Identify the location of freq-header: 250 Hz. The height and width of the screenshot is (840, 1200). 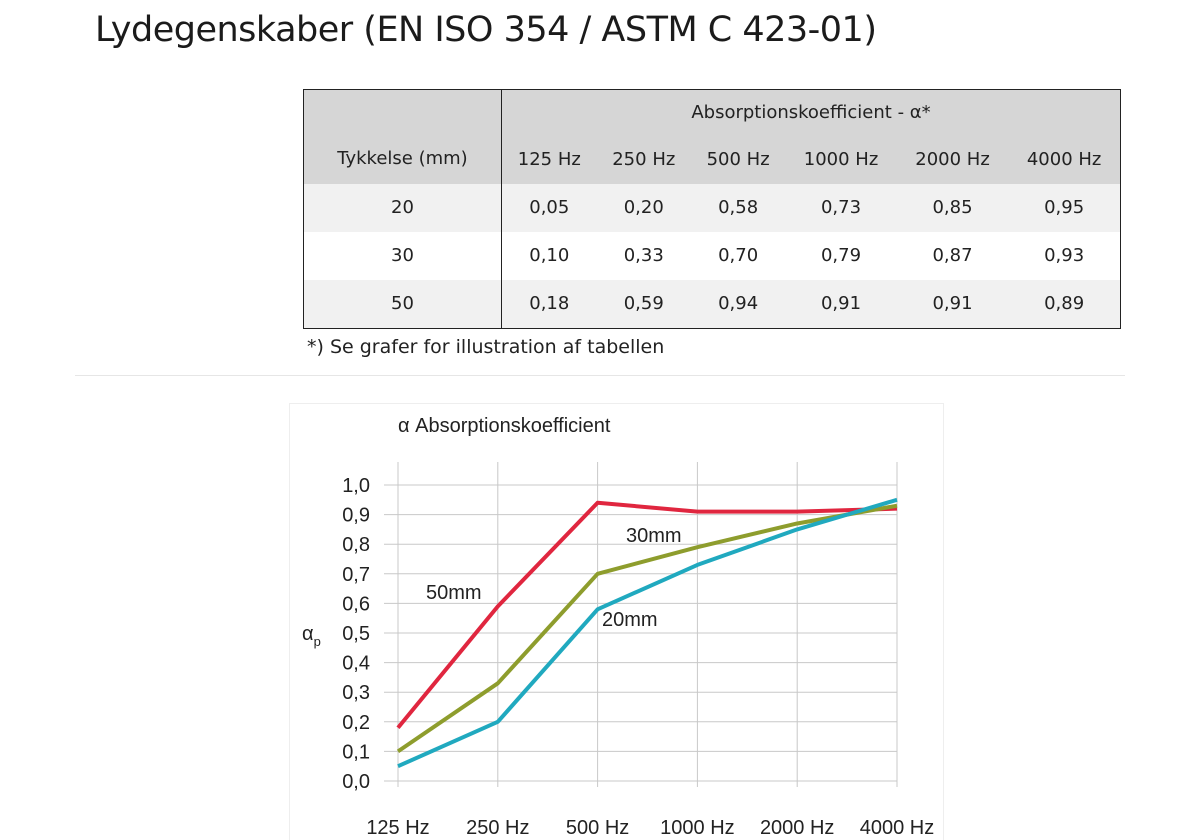
(643, 159).